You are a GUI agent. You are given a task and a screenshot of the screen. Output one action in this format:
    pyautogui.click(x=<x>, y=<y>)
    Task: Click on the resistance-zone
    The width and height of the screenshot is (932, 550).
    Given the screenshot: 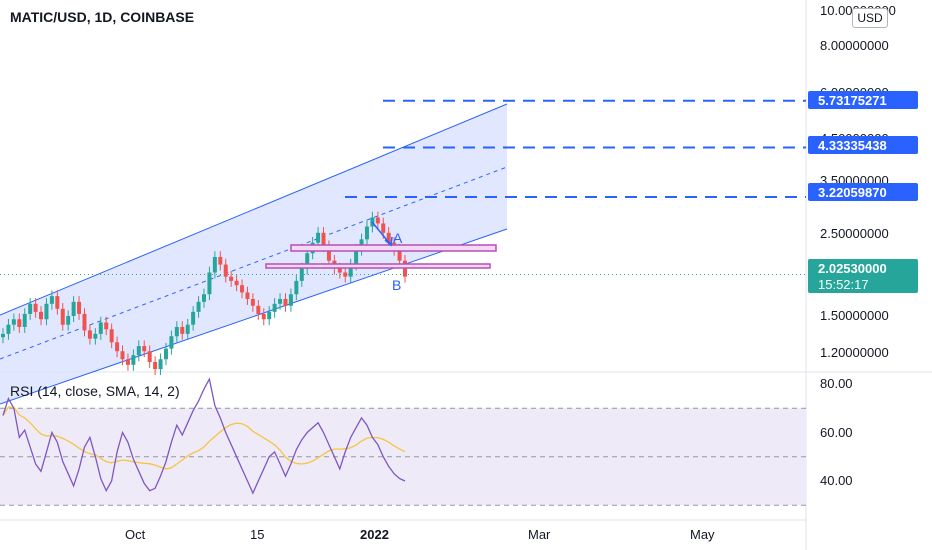 What is the action you would take?
    pyautogui.click(x=393, y=248)
    